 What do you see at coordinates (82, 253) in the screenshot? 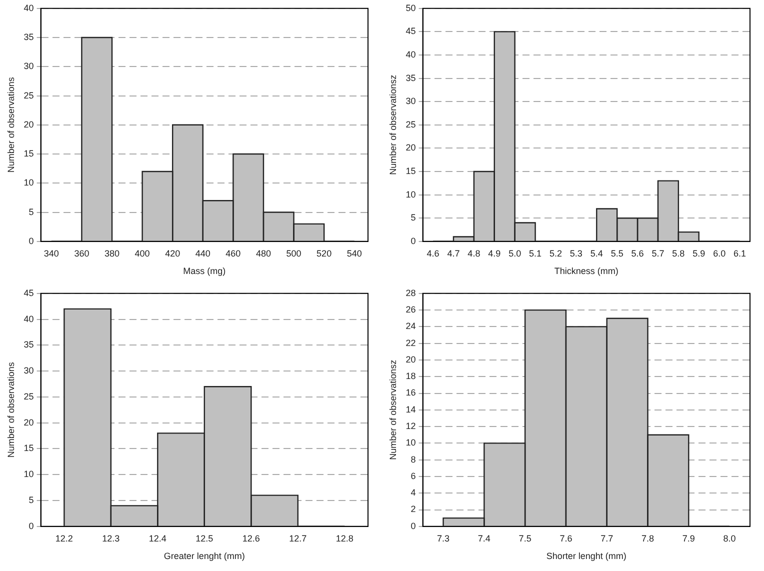
I see `x-tick-label: 360` at bounding box center [82, 253].